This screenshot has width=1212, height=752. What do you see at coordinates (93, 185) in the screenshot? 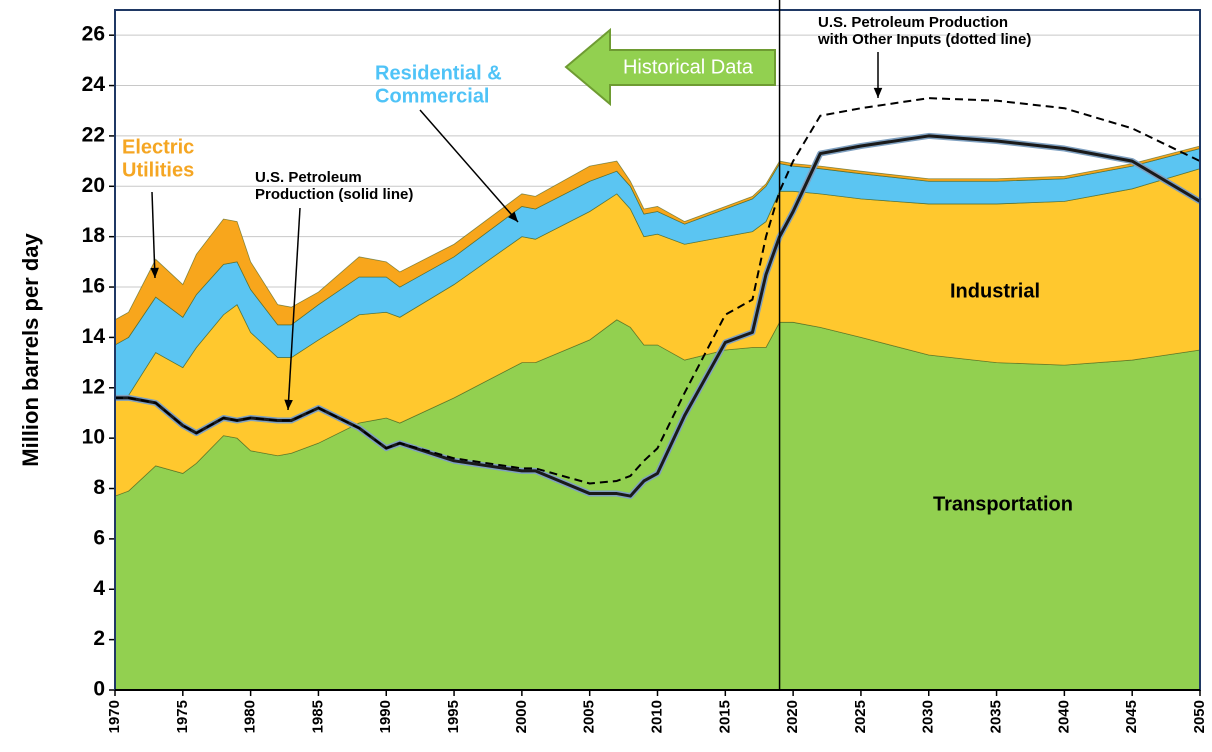
I see `y-tick-label: 20` at bounding box center [93, 185].